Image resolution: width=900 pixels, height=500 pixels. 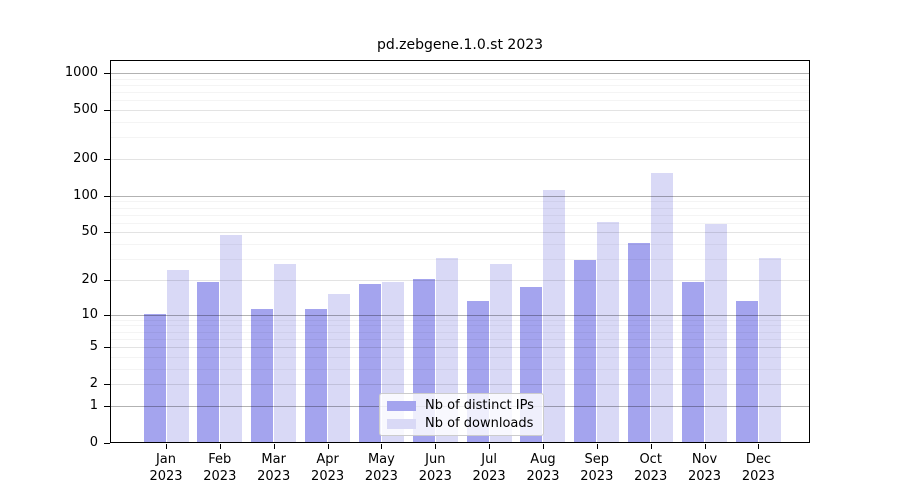 What do you see at coordinates (651, 468) in the screenshot?
I see `x-tick-label-oct: Oct 2023` at bounding box center [651, 468].